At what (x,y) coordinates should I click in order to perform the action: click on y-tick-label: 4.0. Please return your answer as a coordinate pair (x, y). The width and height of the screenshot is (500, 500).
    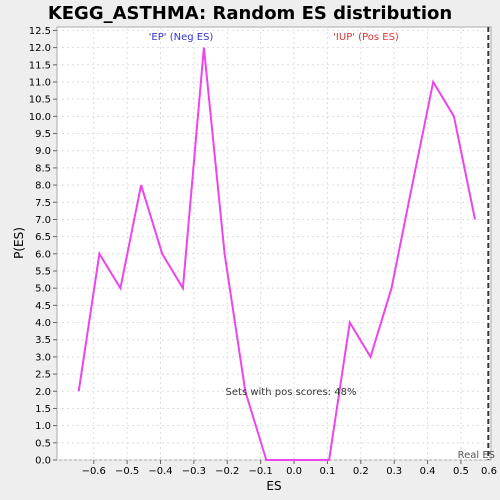
    Looking at the image, I should click on (43, 323).